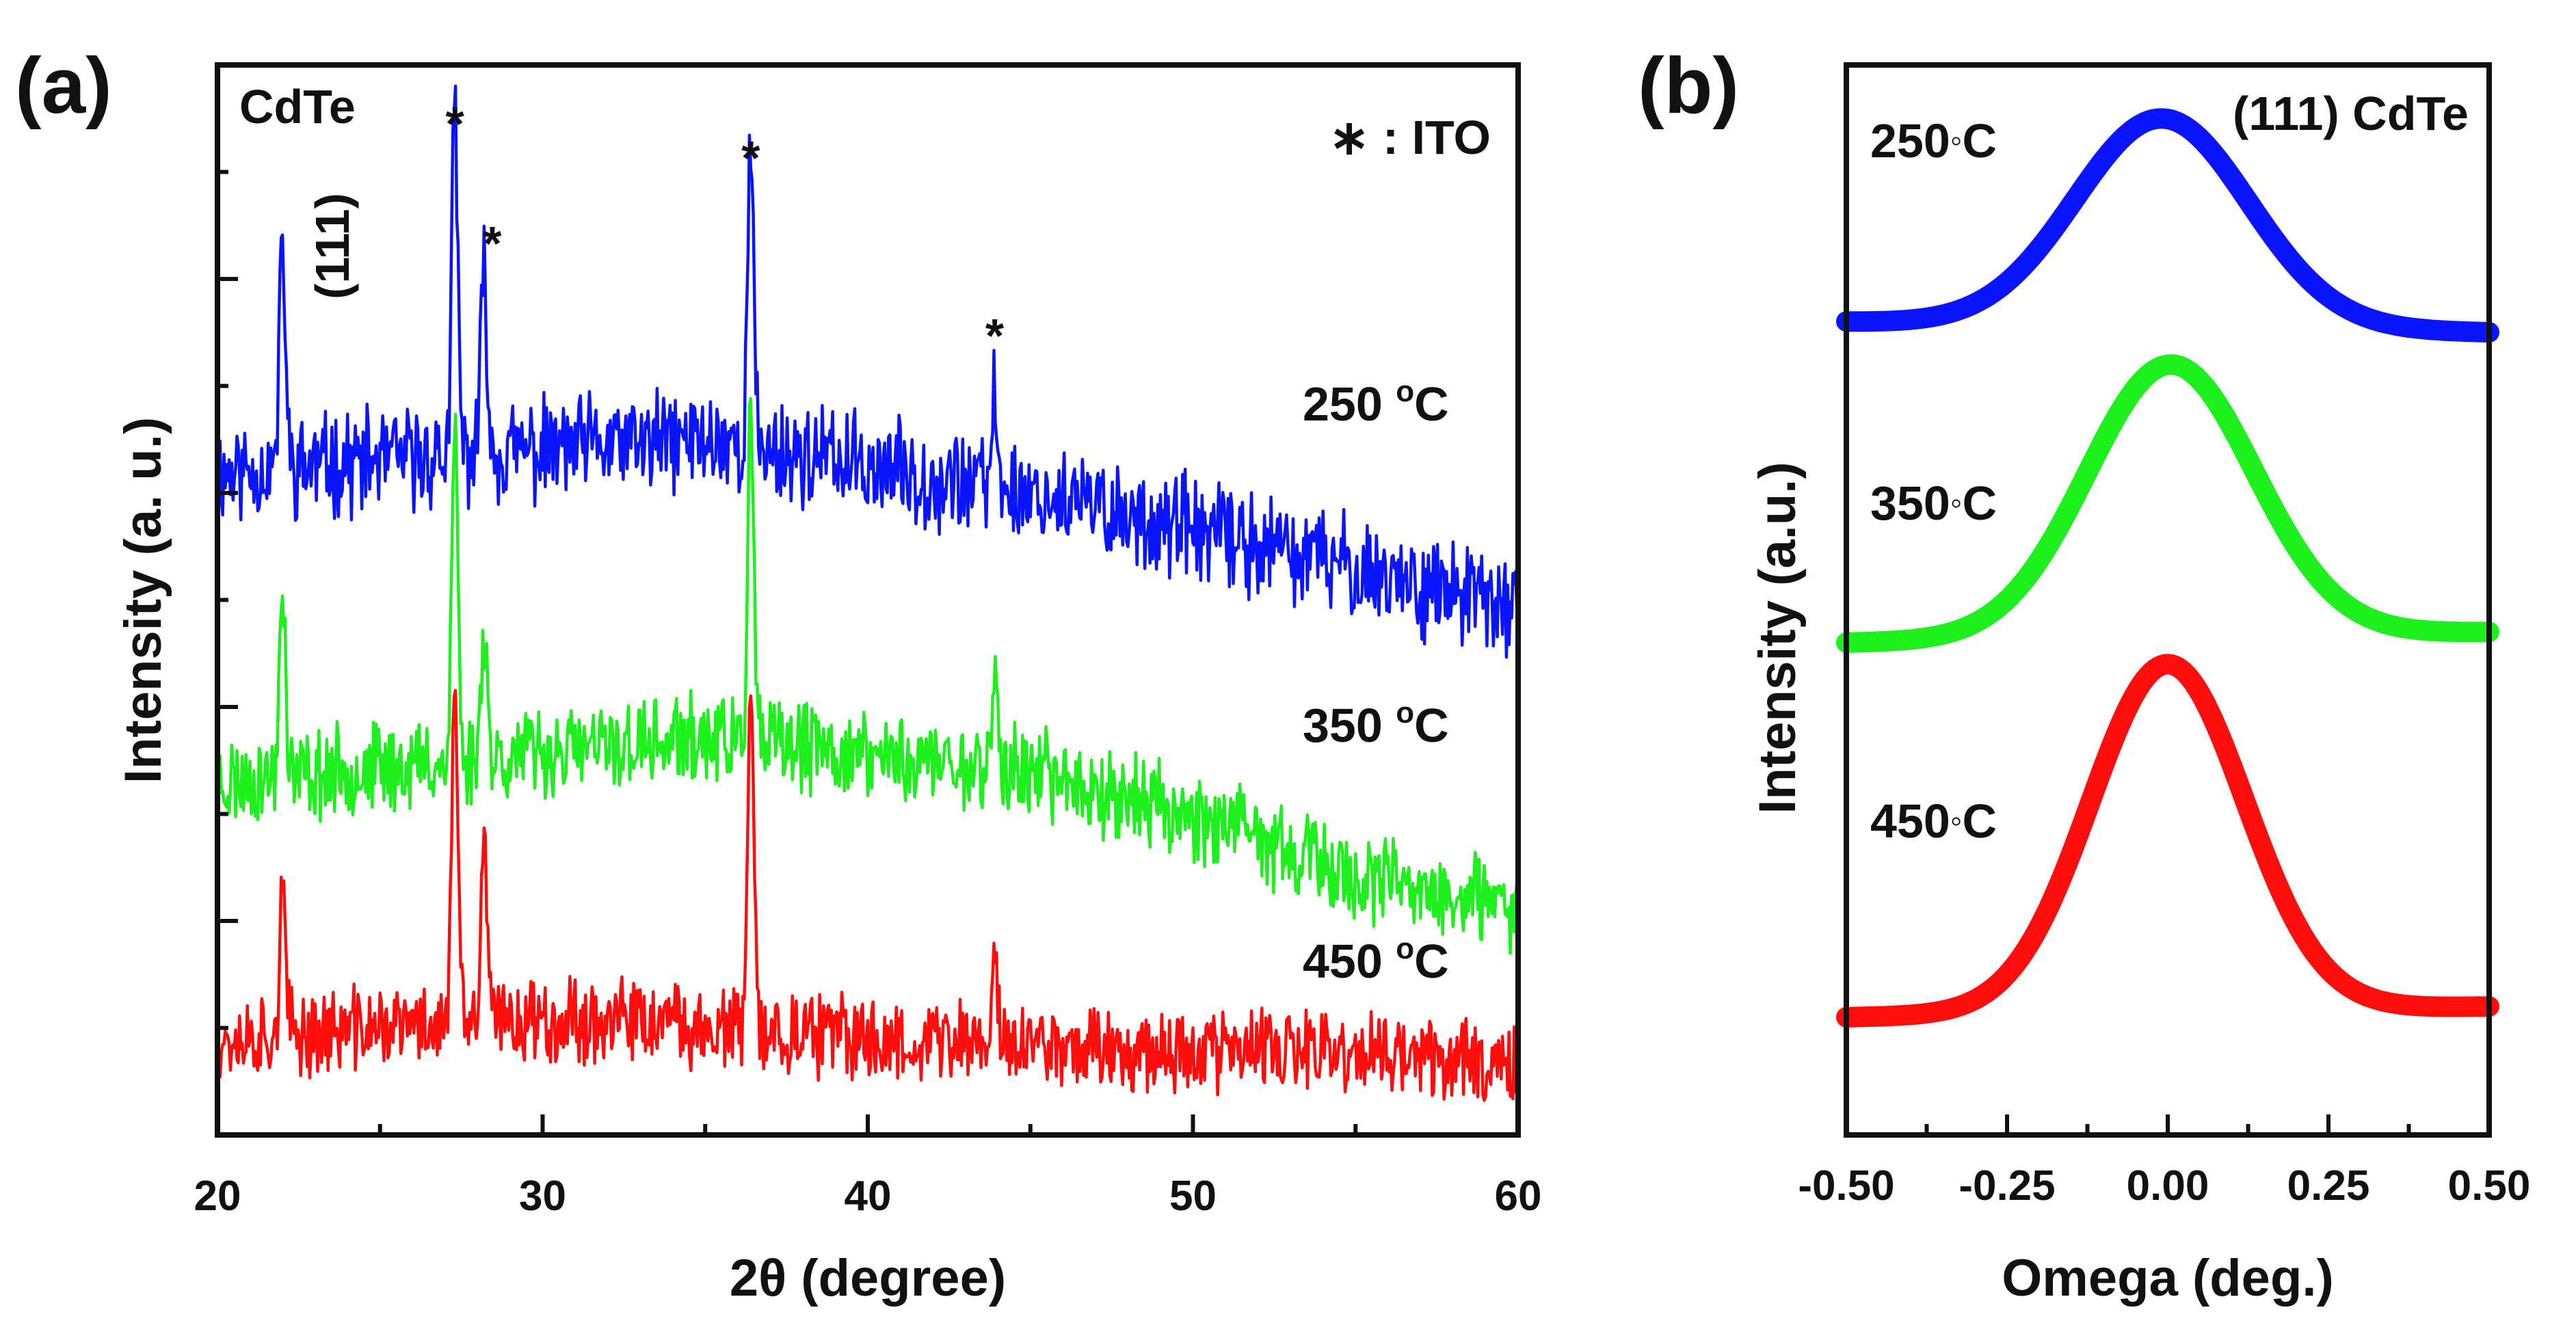  I want to click on rocking-axis-ticks: -0.50 -0.25 0.00 0.25 0.50, so click(2164, 1161).